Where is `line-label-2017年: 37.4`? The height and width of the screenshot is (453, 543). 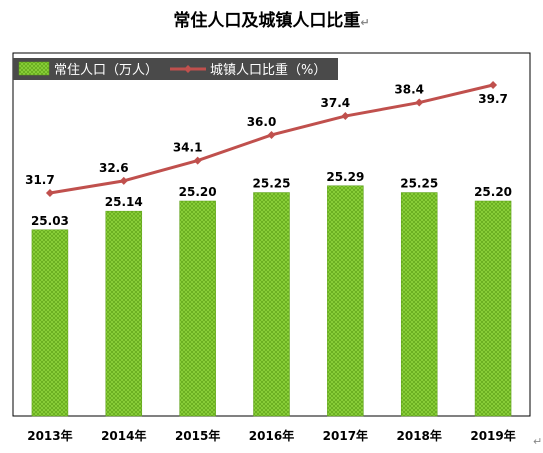
line-label-2017年: 37.4 is located at coordinates (336, 103).